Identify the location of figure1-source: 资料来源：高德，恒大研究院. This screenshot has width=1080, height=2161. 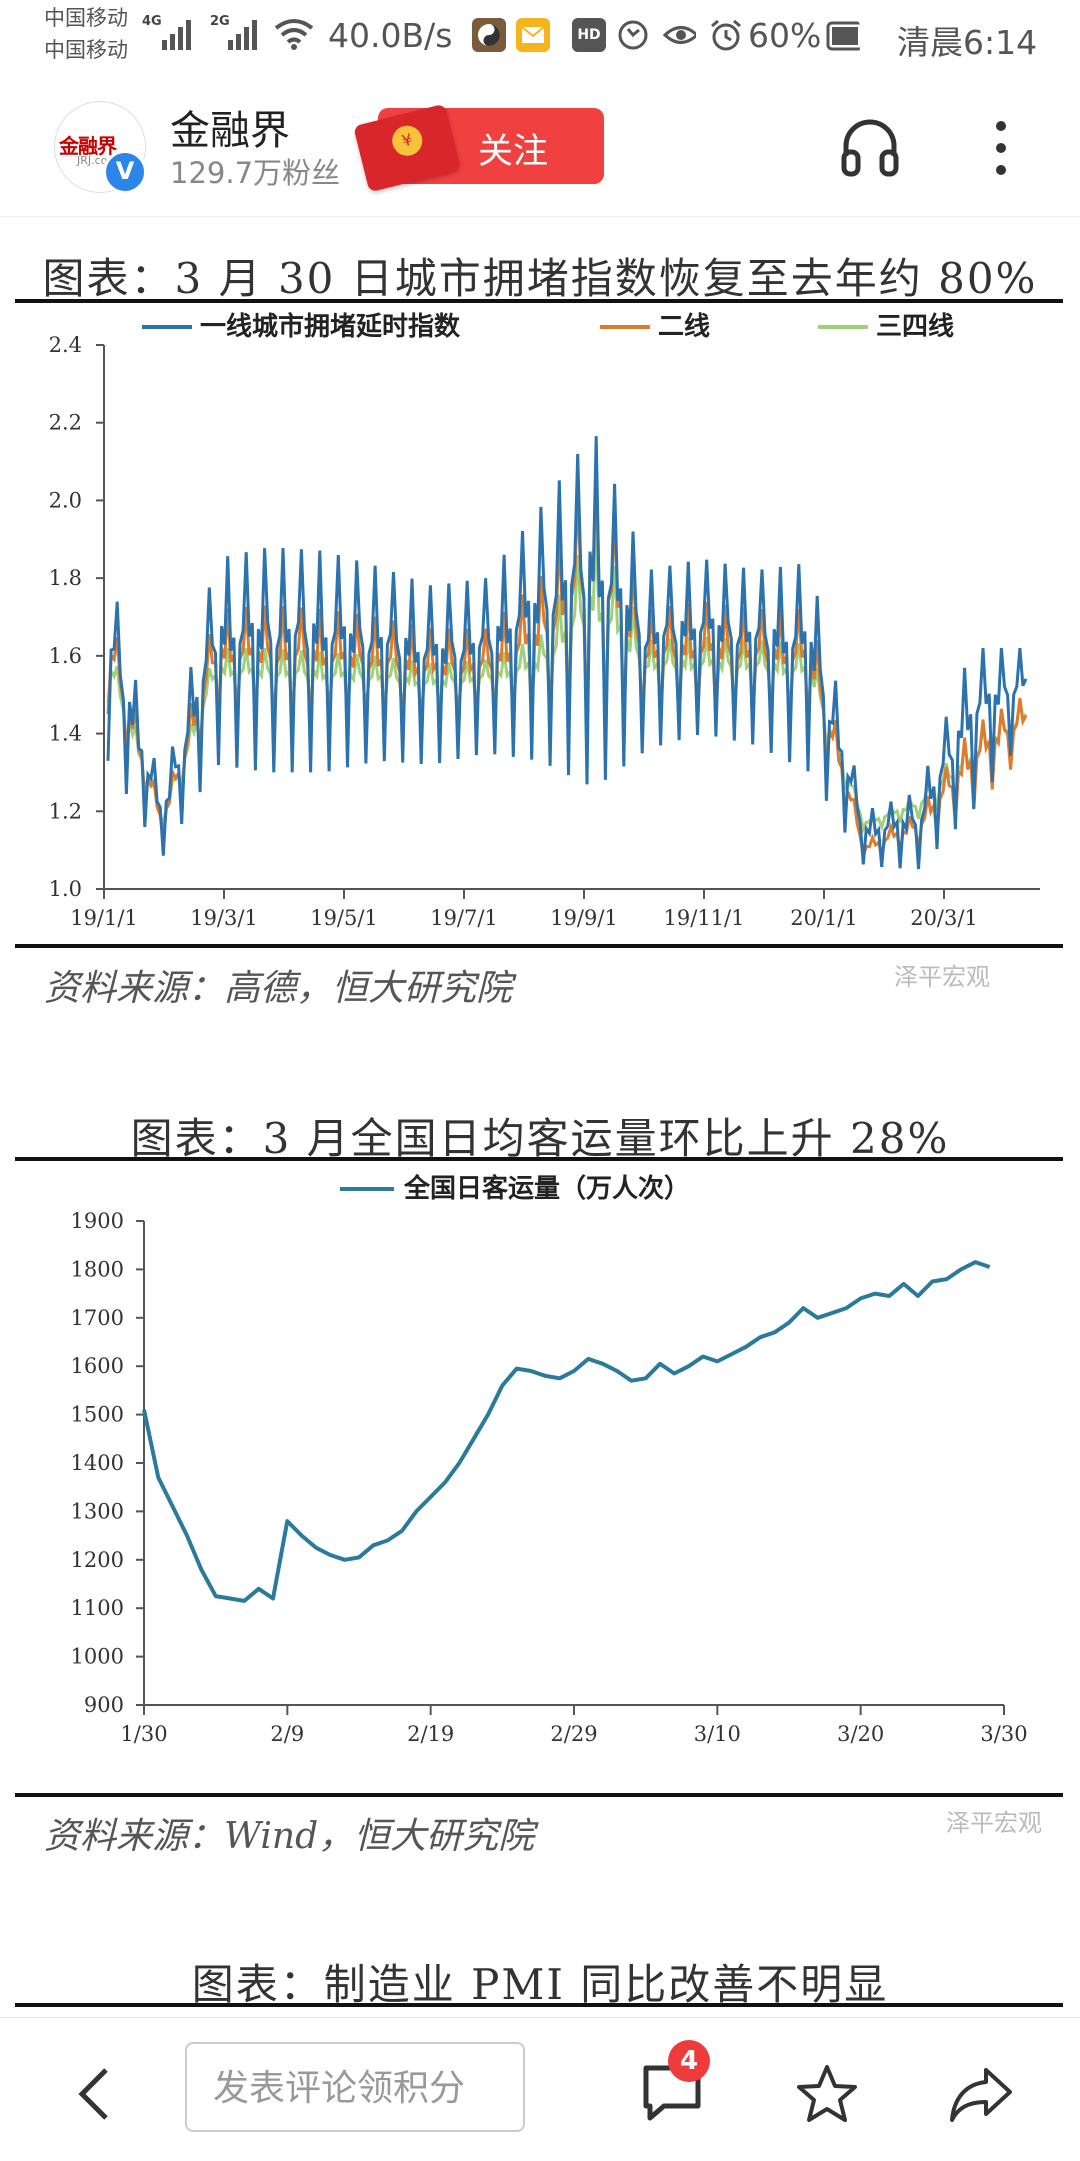
(278, 988).